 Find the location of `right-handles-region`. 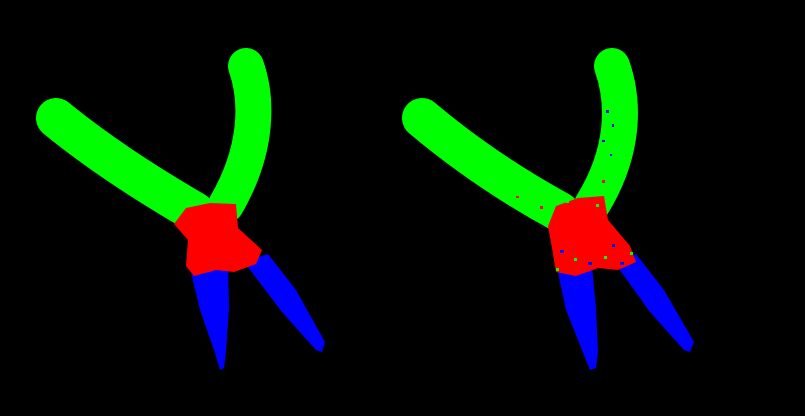

right-handles-region is located at coordinates (520, 140).